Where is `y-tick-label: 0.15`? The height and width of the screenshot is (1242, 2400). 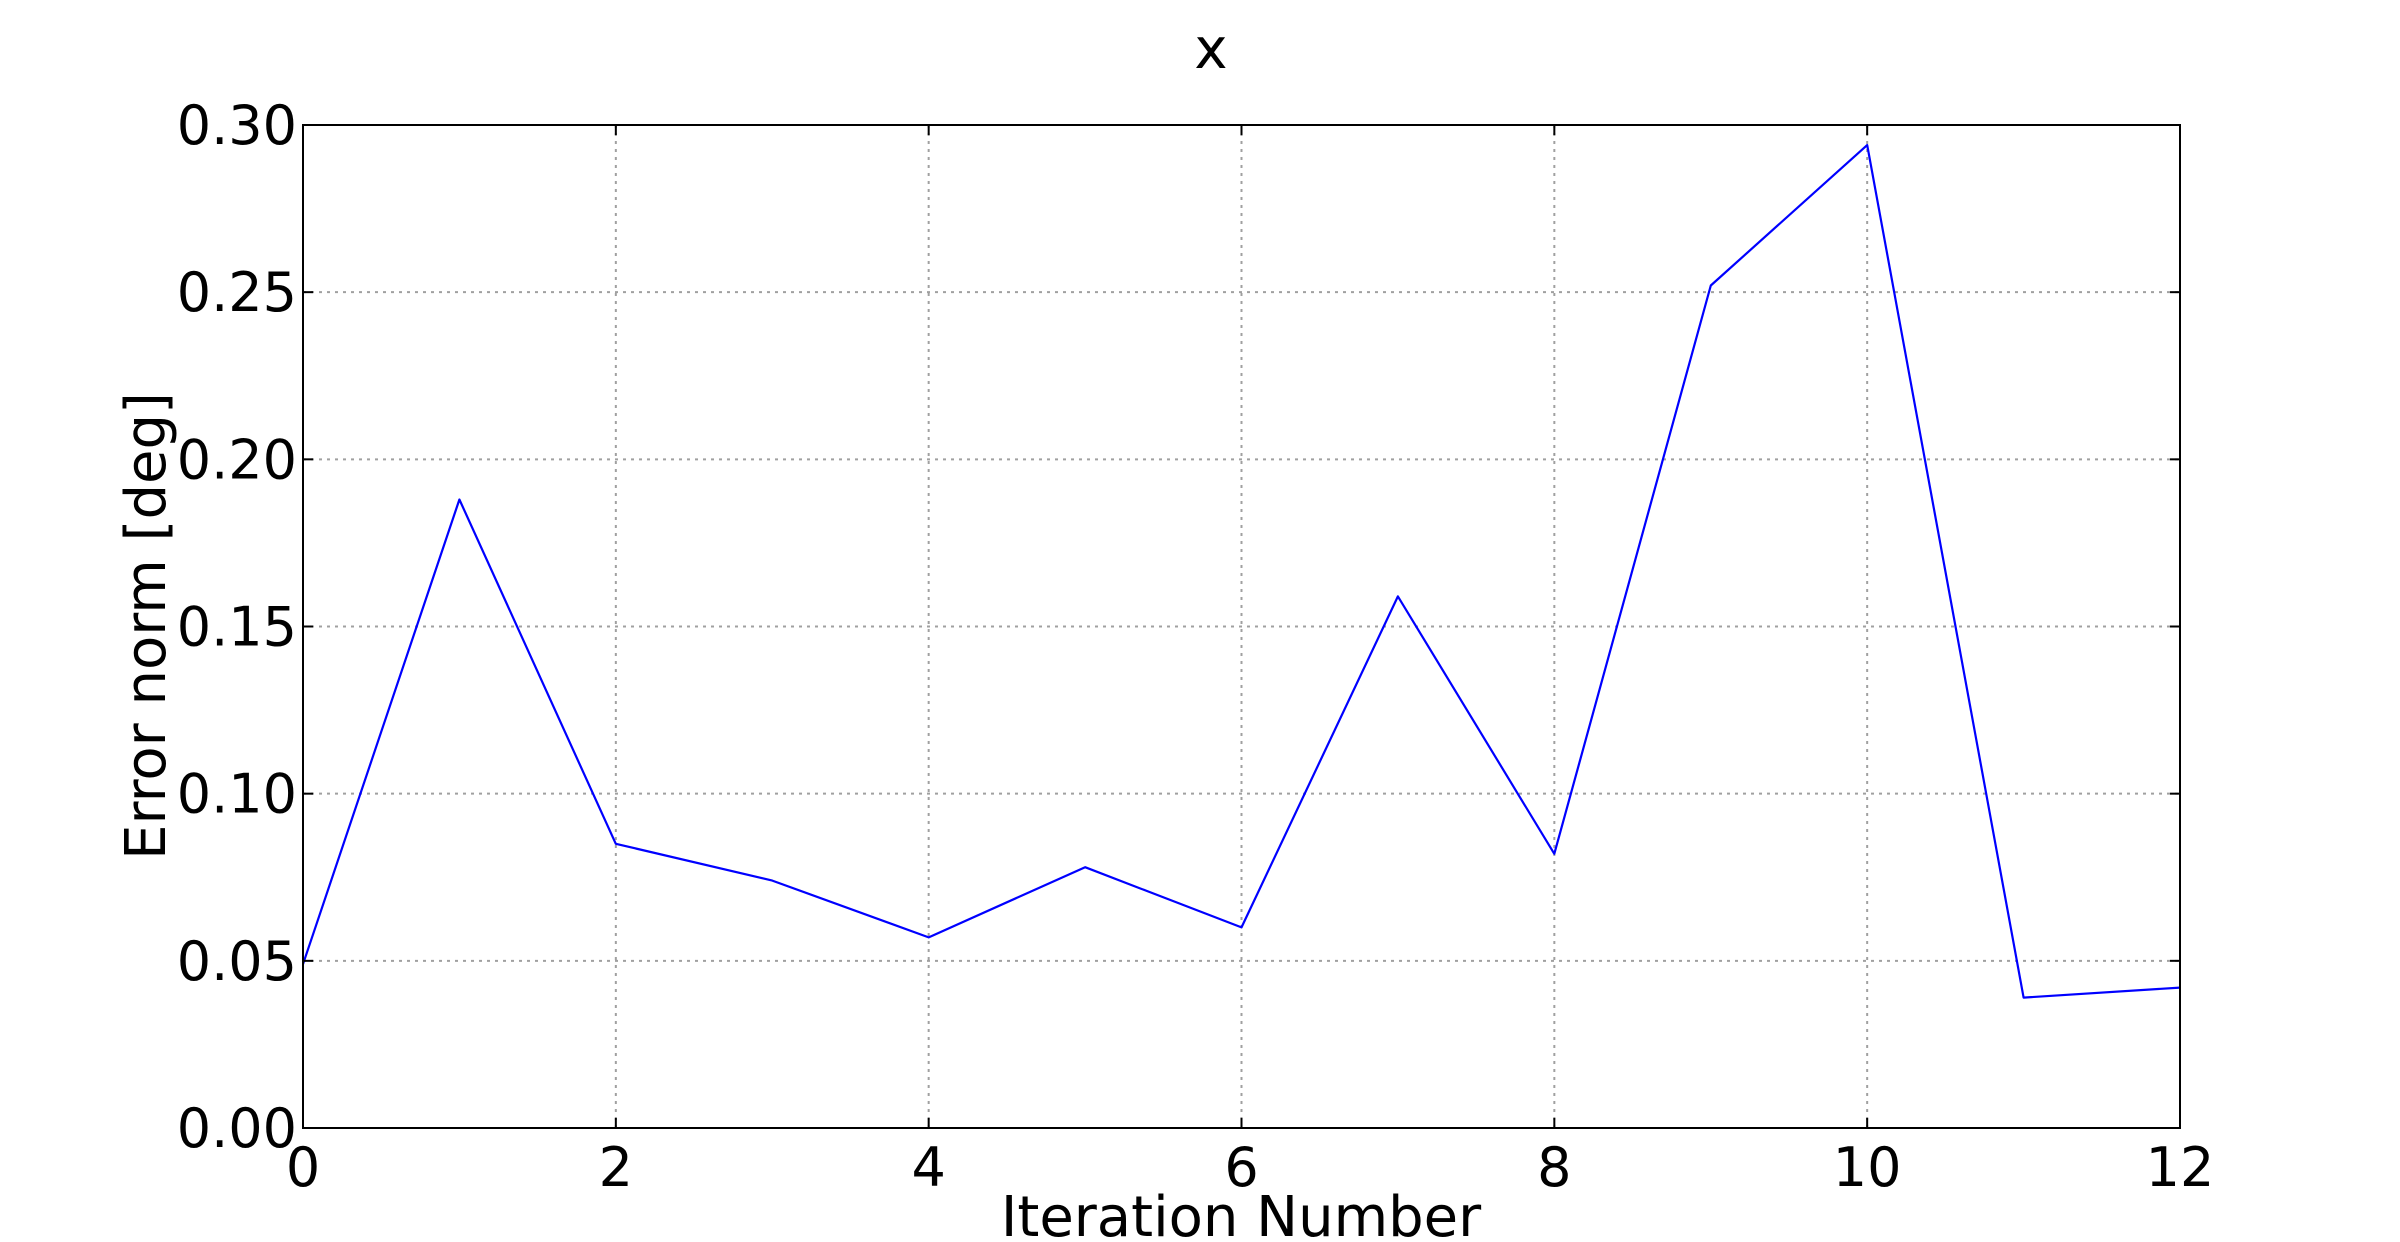 y-tick-label: 0.15 is located at coordinates (237, 627).